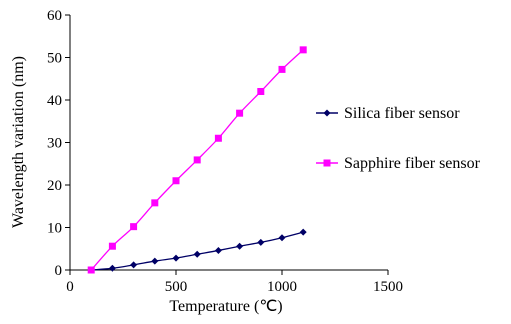 The height and width of the screenshot is (324, 511). I want to click on y-tick-label: 0, so click(59, 271).